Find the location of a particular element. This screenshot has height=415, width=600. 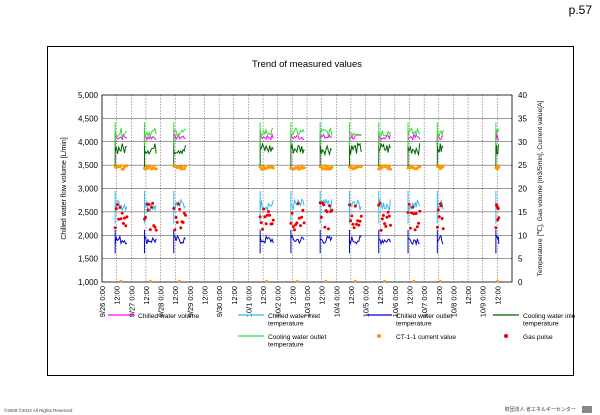

x-tick-label: 9/28 0:00 is located at coordinates (161, 301).